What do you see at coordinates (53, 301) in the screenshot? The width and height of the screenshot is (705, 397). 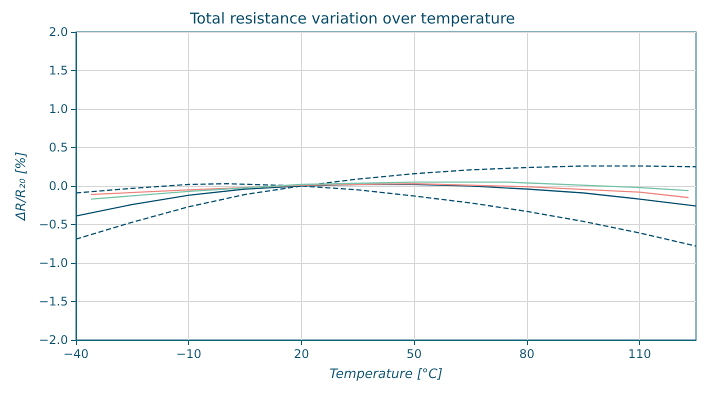 I see `y-tick-label: −1.5` at bounding box center [53, 301].